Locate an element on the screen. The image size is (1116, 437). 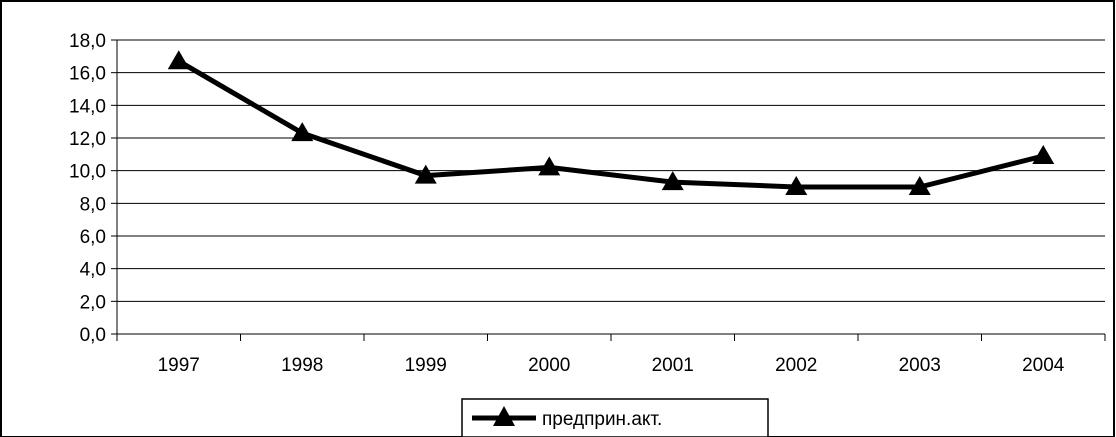
x-tick-label: 2001 is located at coordinates (673, 365).